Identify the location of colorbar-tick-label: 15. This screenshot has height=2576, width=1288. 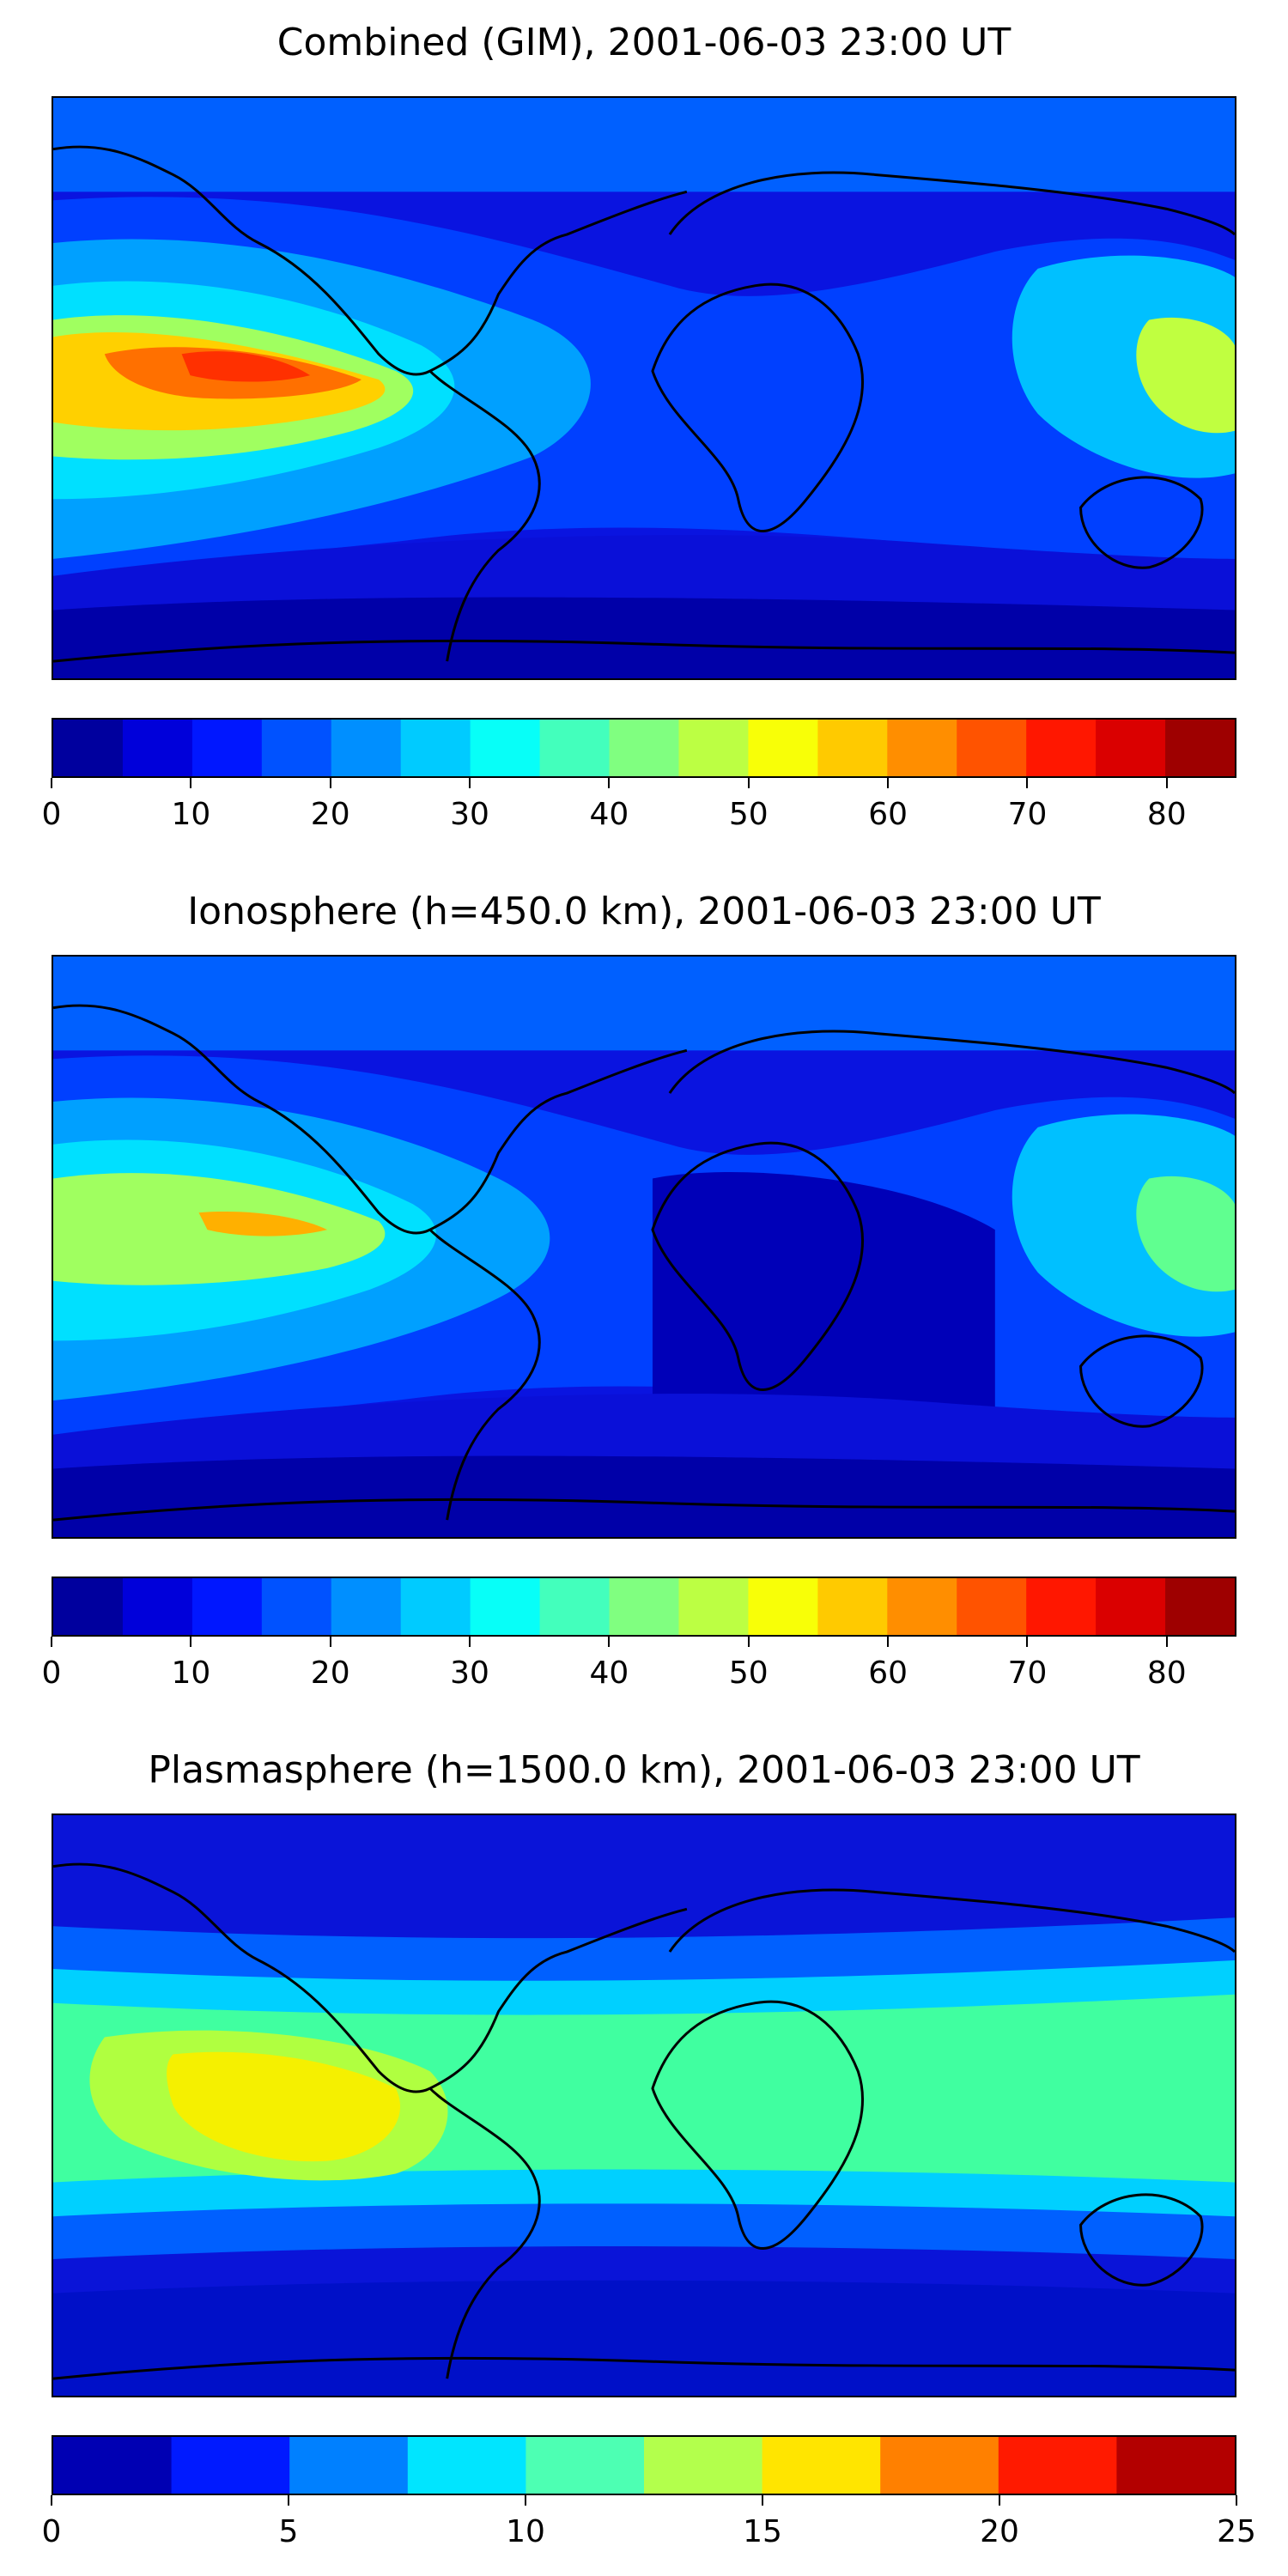
(762, 2531).